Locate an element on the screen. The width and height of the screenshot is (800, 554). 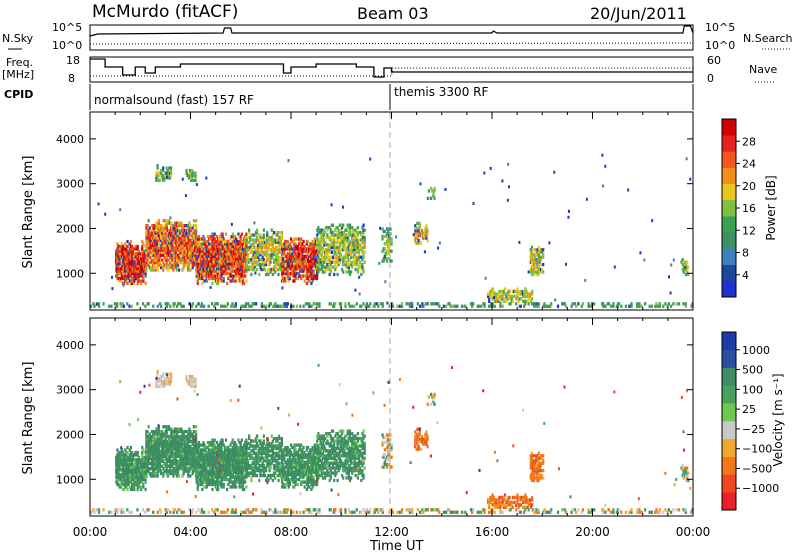
power-colorbar-tick: 4 is located at coordinates (745, 275).